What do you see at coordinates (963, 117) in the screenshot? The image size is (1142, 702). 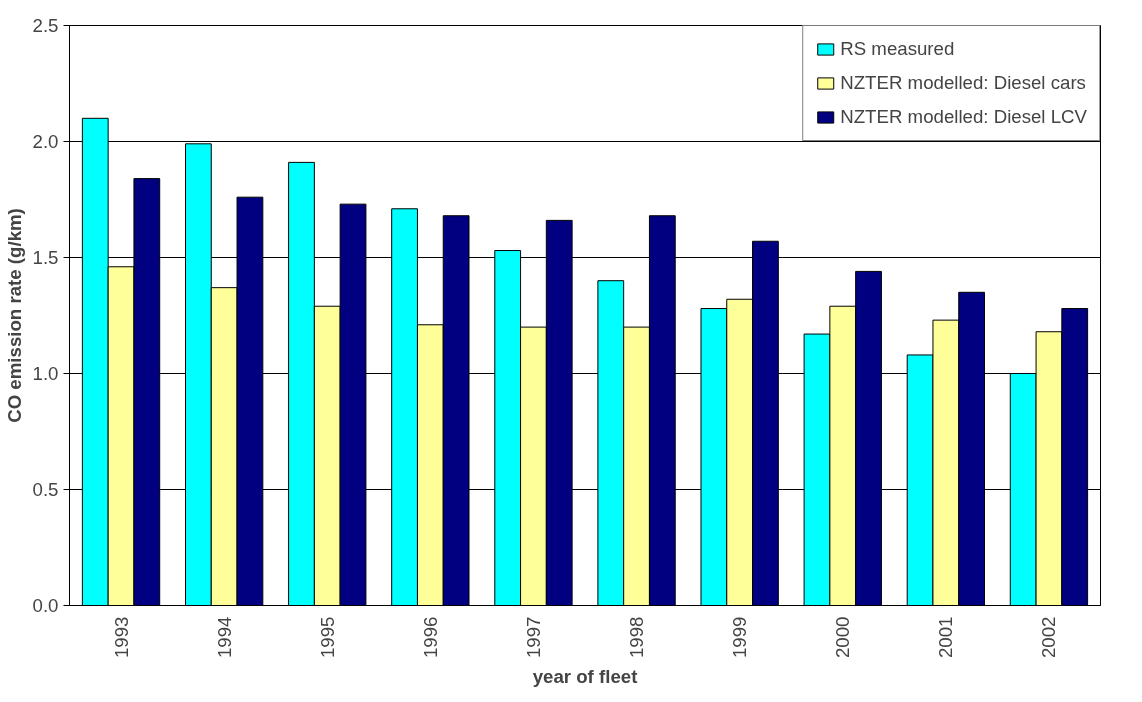 I see `legend-label: NZTER modelled: Diesel LCV` at bounding box center [963, 117].